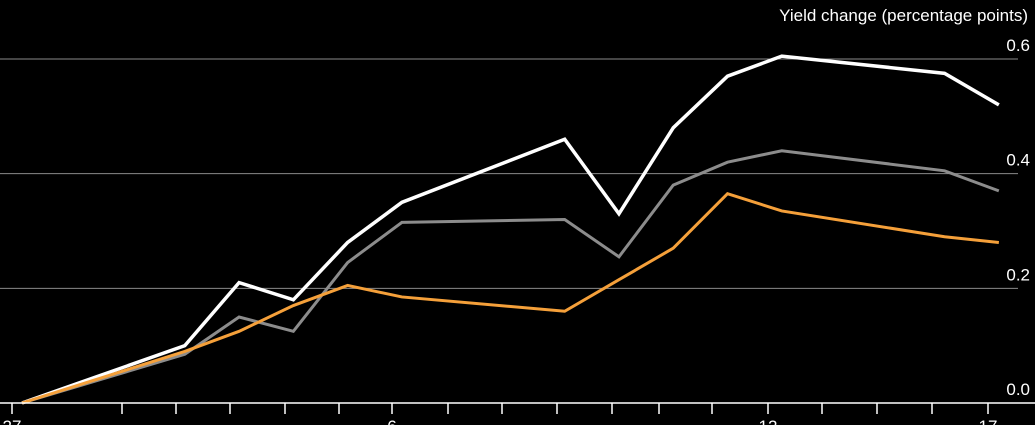 The image size is (1035, 425). Describe the element at coordinates (12, 421) in the screenshot. I see `x-tick-label: 27` at that location.